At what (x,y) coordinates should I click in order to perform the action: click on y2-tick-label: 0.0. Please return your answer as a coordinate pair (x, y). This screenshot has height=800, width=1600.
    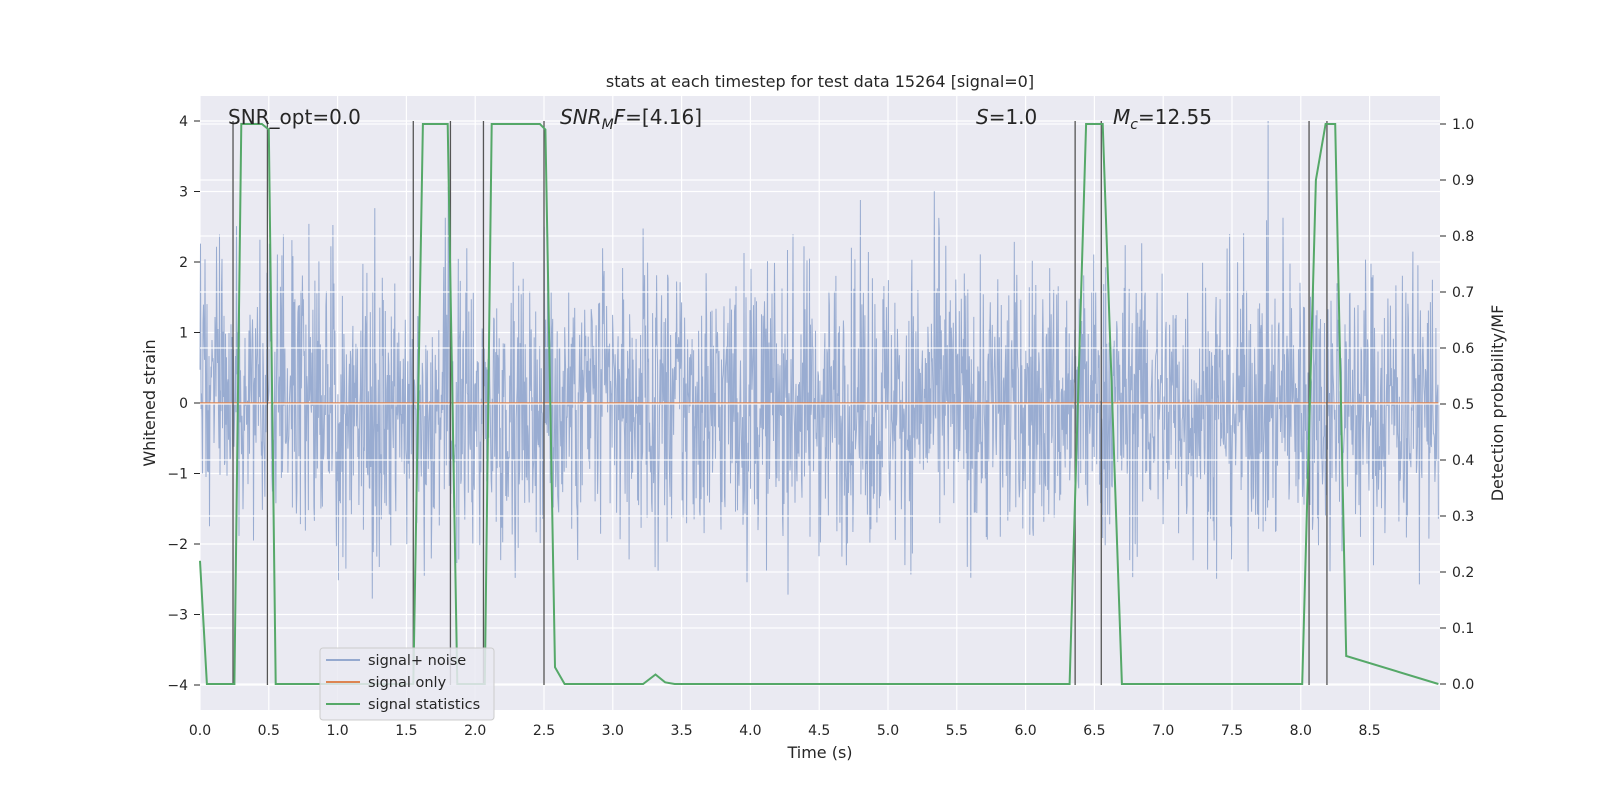
    Looking at the image, I should click on (1463, 685).